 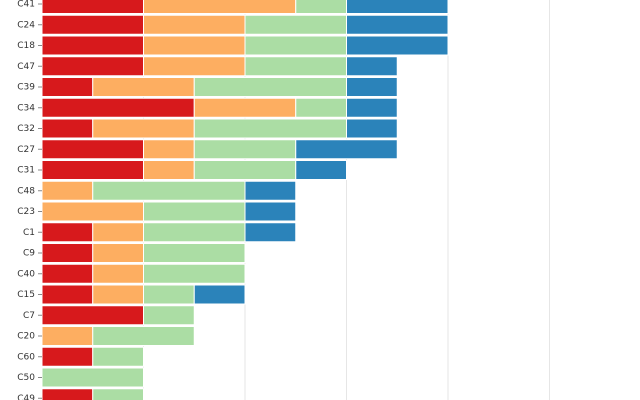 I want to click on y-tick-label: C60, so click(x=26, y=357).